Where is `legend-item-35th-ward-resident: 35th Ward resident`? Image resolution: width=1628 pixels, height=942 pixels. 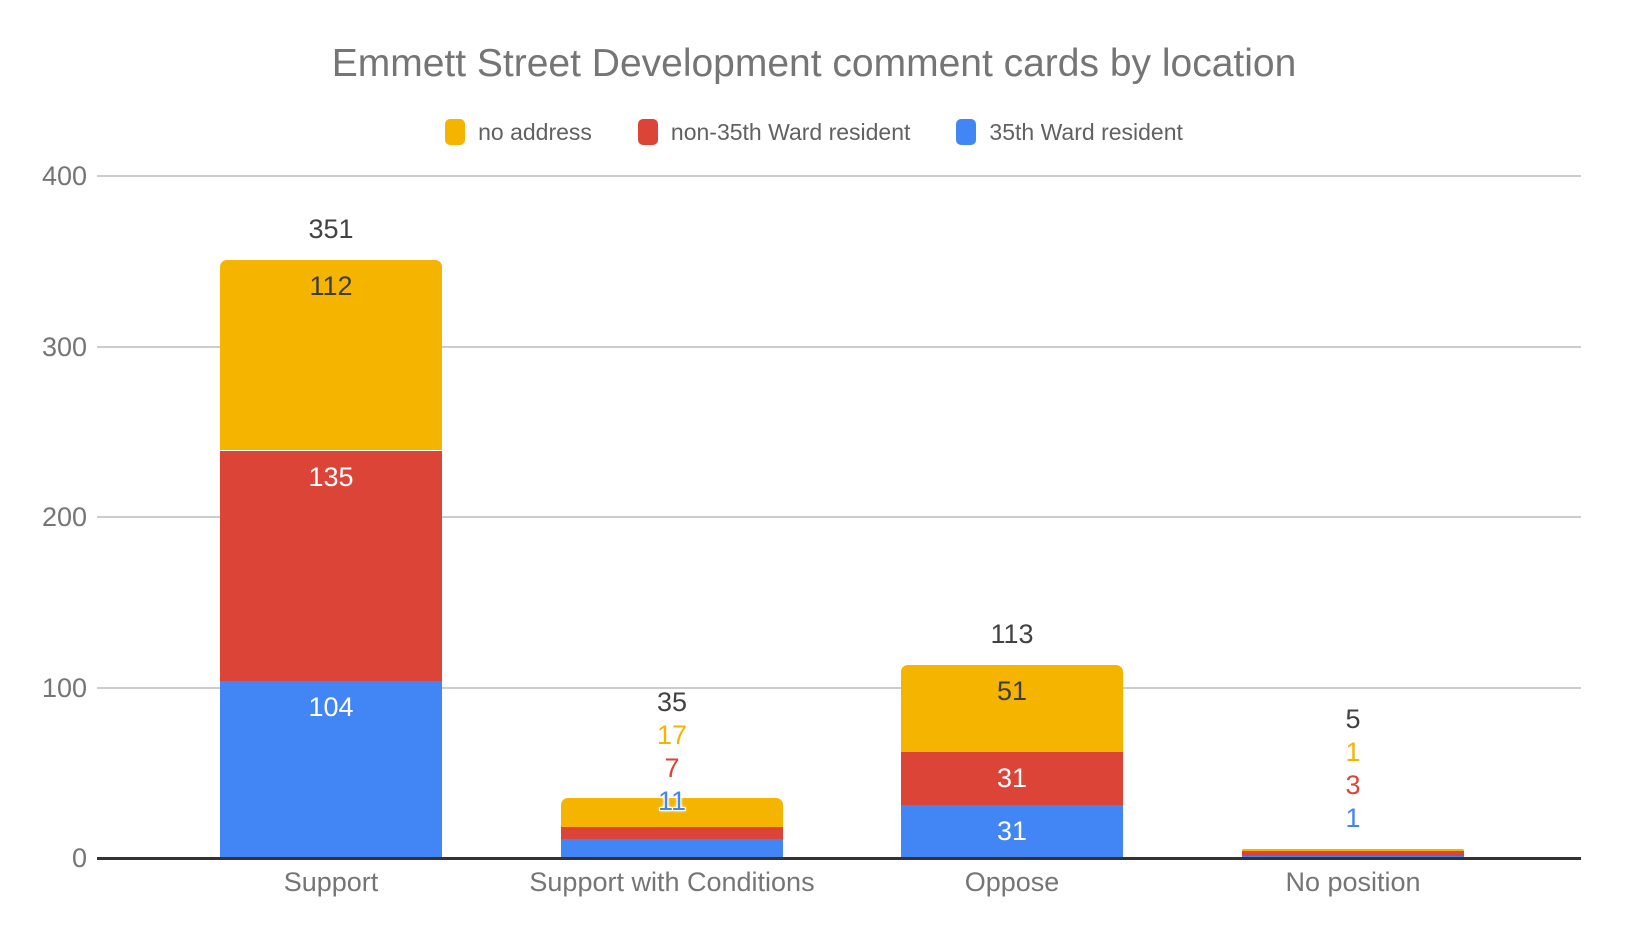
legend-item-35th-ward-resident: 35th Ward resident is located at coordinates (1069, 132).